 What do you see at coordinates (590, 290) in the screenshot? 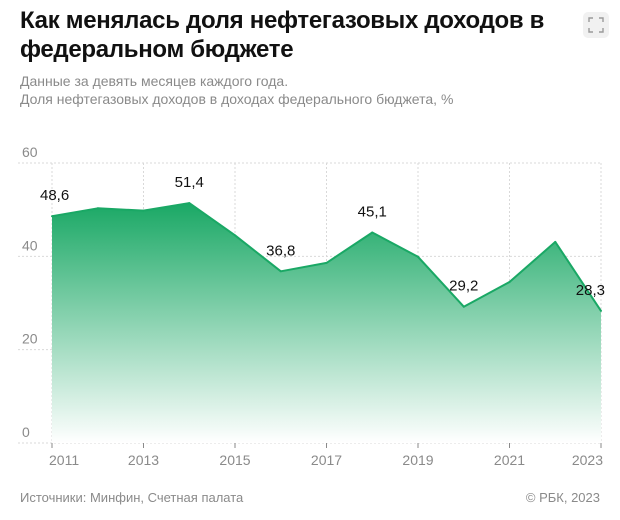
I see `data-label-2023: 28,3` at bounding box center [590, 290].